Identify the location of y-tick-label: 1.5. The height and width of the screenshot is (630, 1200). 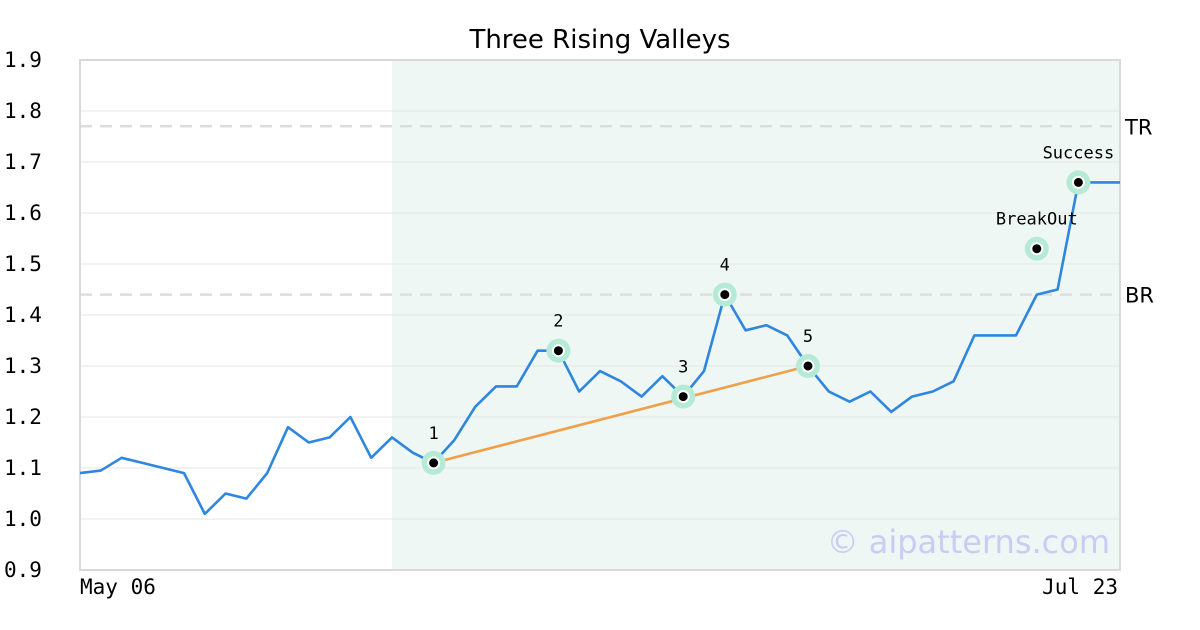
(23, 264).